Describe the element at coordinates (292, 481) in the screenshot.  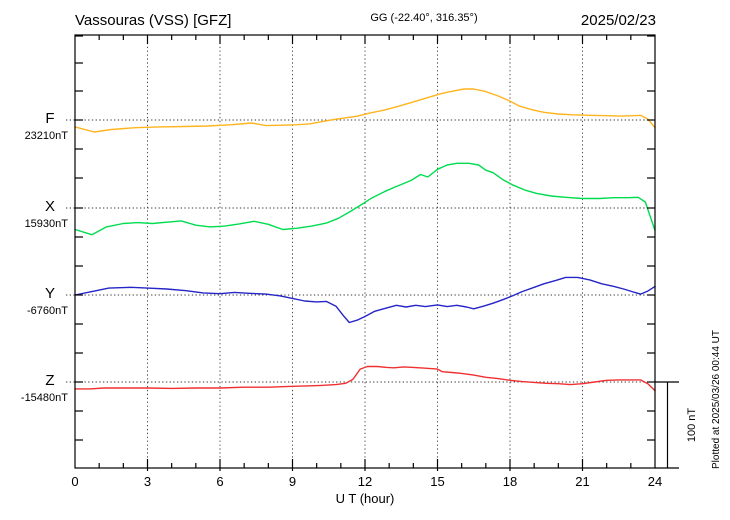
I see `hour-tick-label: 9` at that location.